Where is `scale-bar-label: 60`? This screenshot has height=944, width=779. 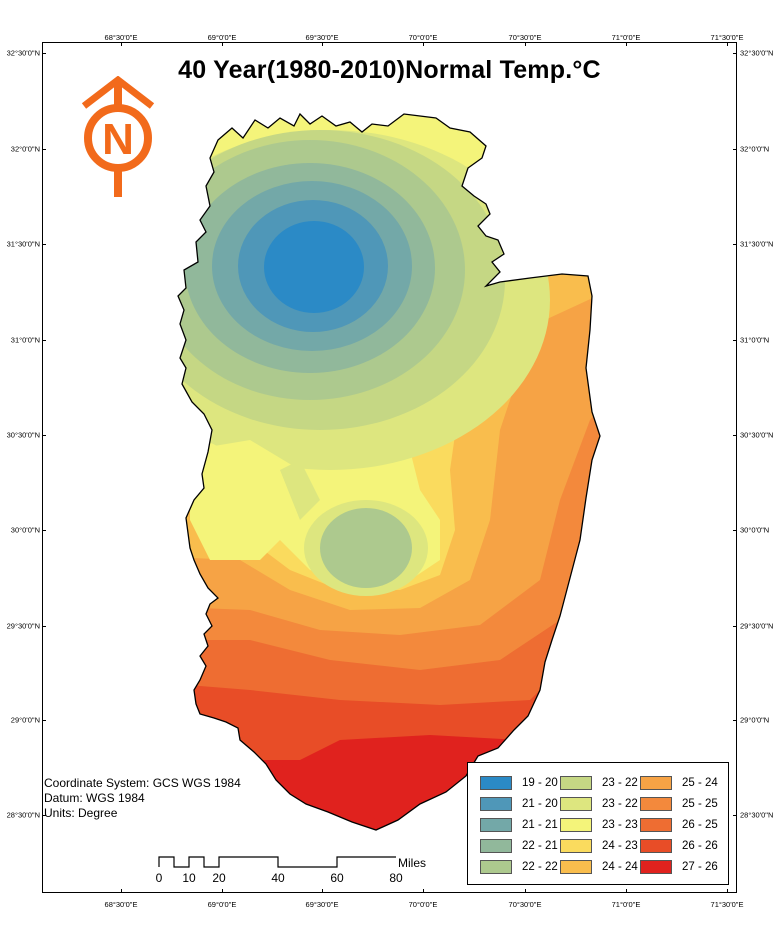 scale-bar-label: 60 is located at coordinates (337, 878).